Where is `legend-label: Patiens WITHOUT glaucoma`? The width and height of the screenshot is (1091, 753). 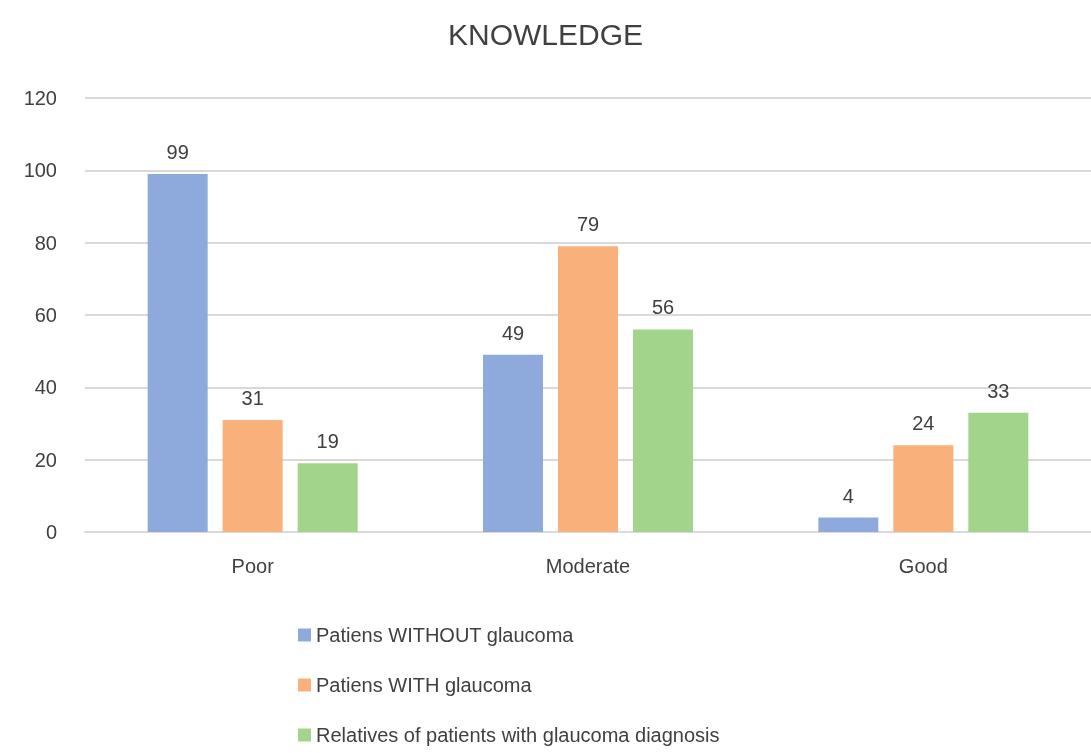 legend-label: Patiens WITHOUT glaucoma is located at coordinates (445, 635).